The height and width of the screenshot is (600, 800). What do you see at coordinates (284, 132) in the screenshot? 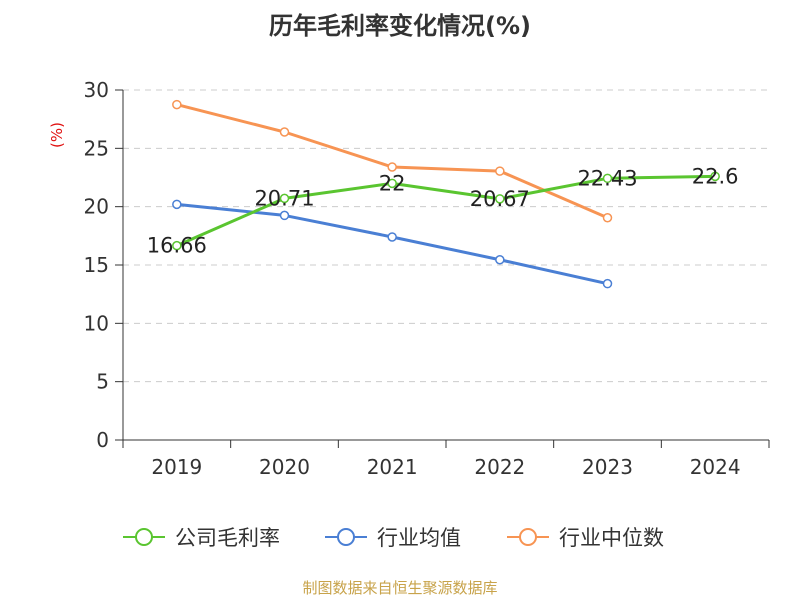
I see `series-2-point-2020` at bounding box center [284, 132].